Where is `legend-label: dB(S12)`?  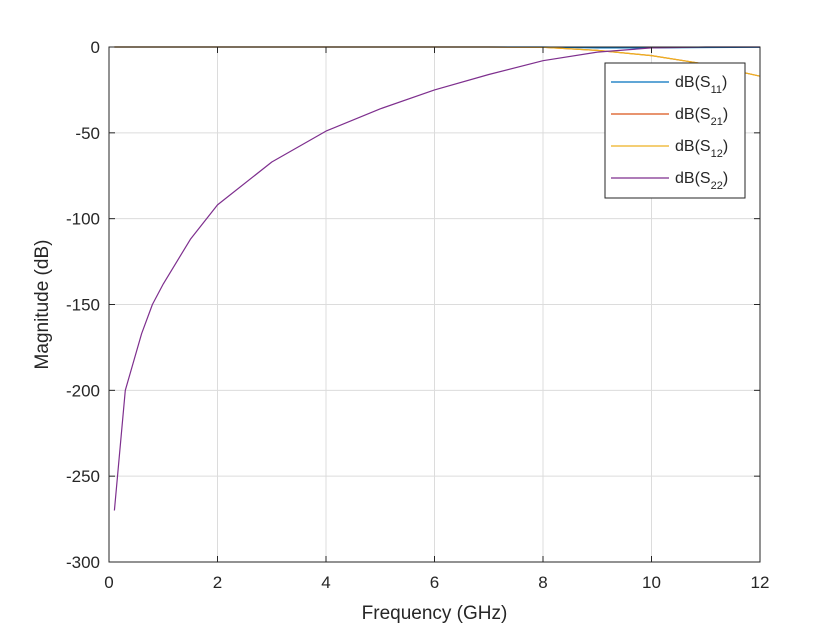 legend-label: dB(S12) is located at coordinates (701, 149).